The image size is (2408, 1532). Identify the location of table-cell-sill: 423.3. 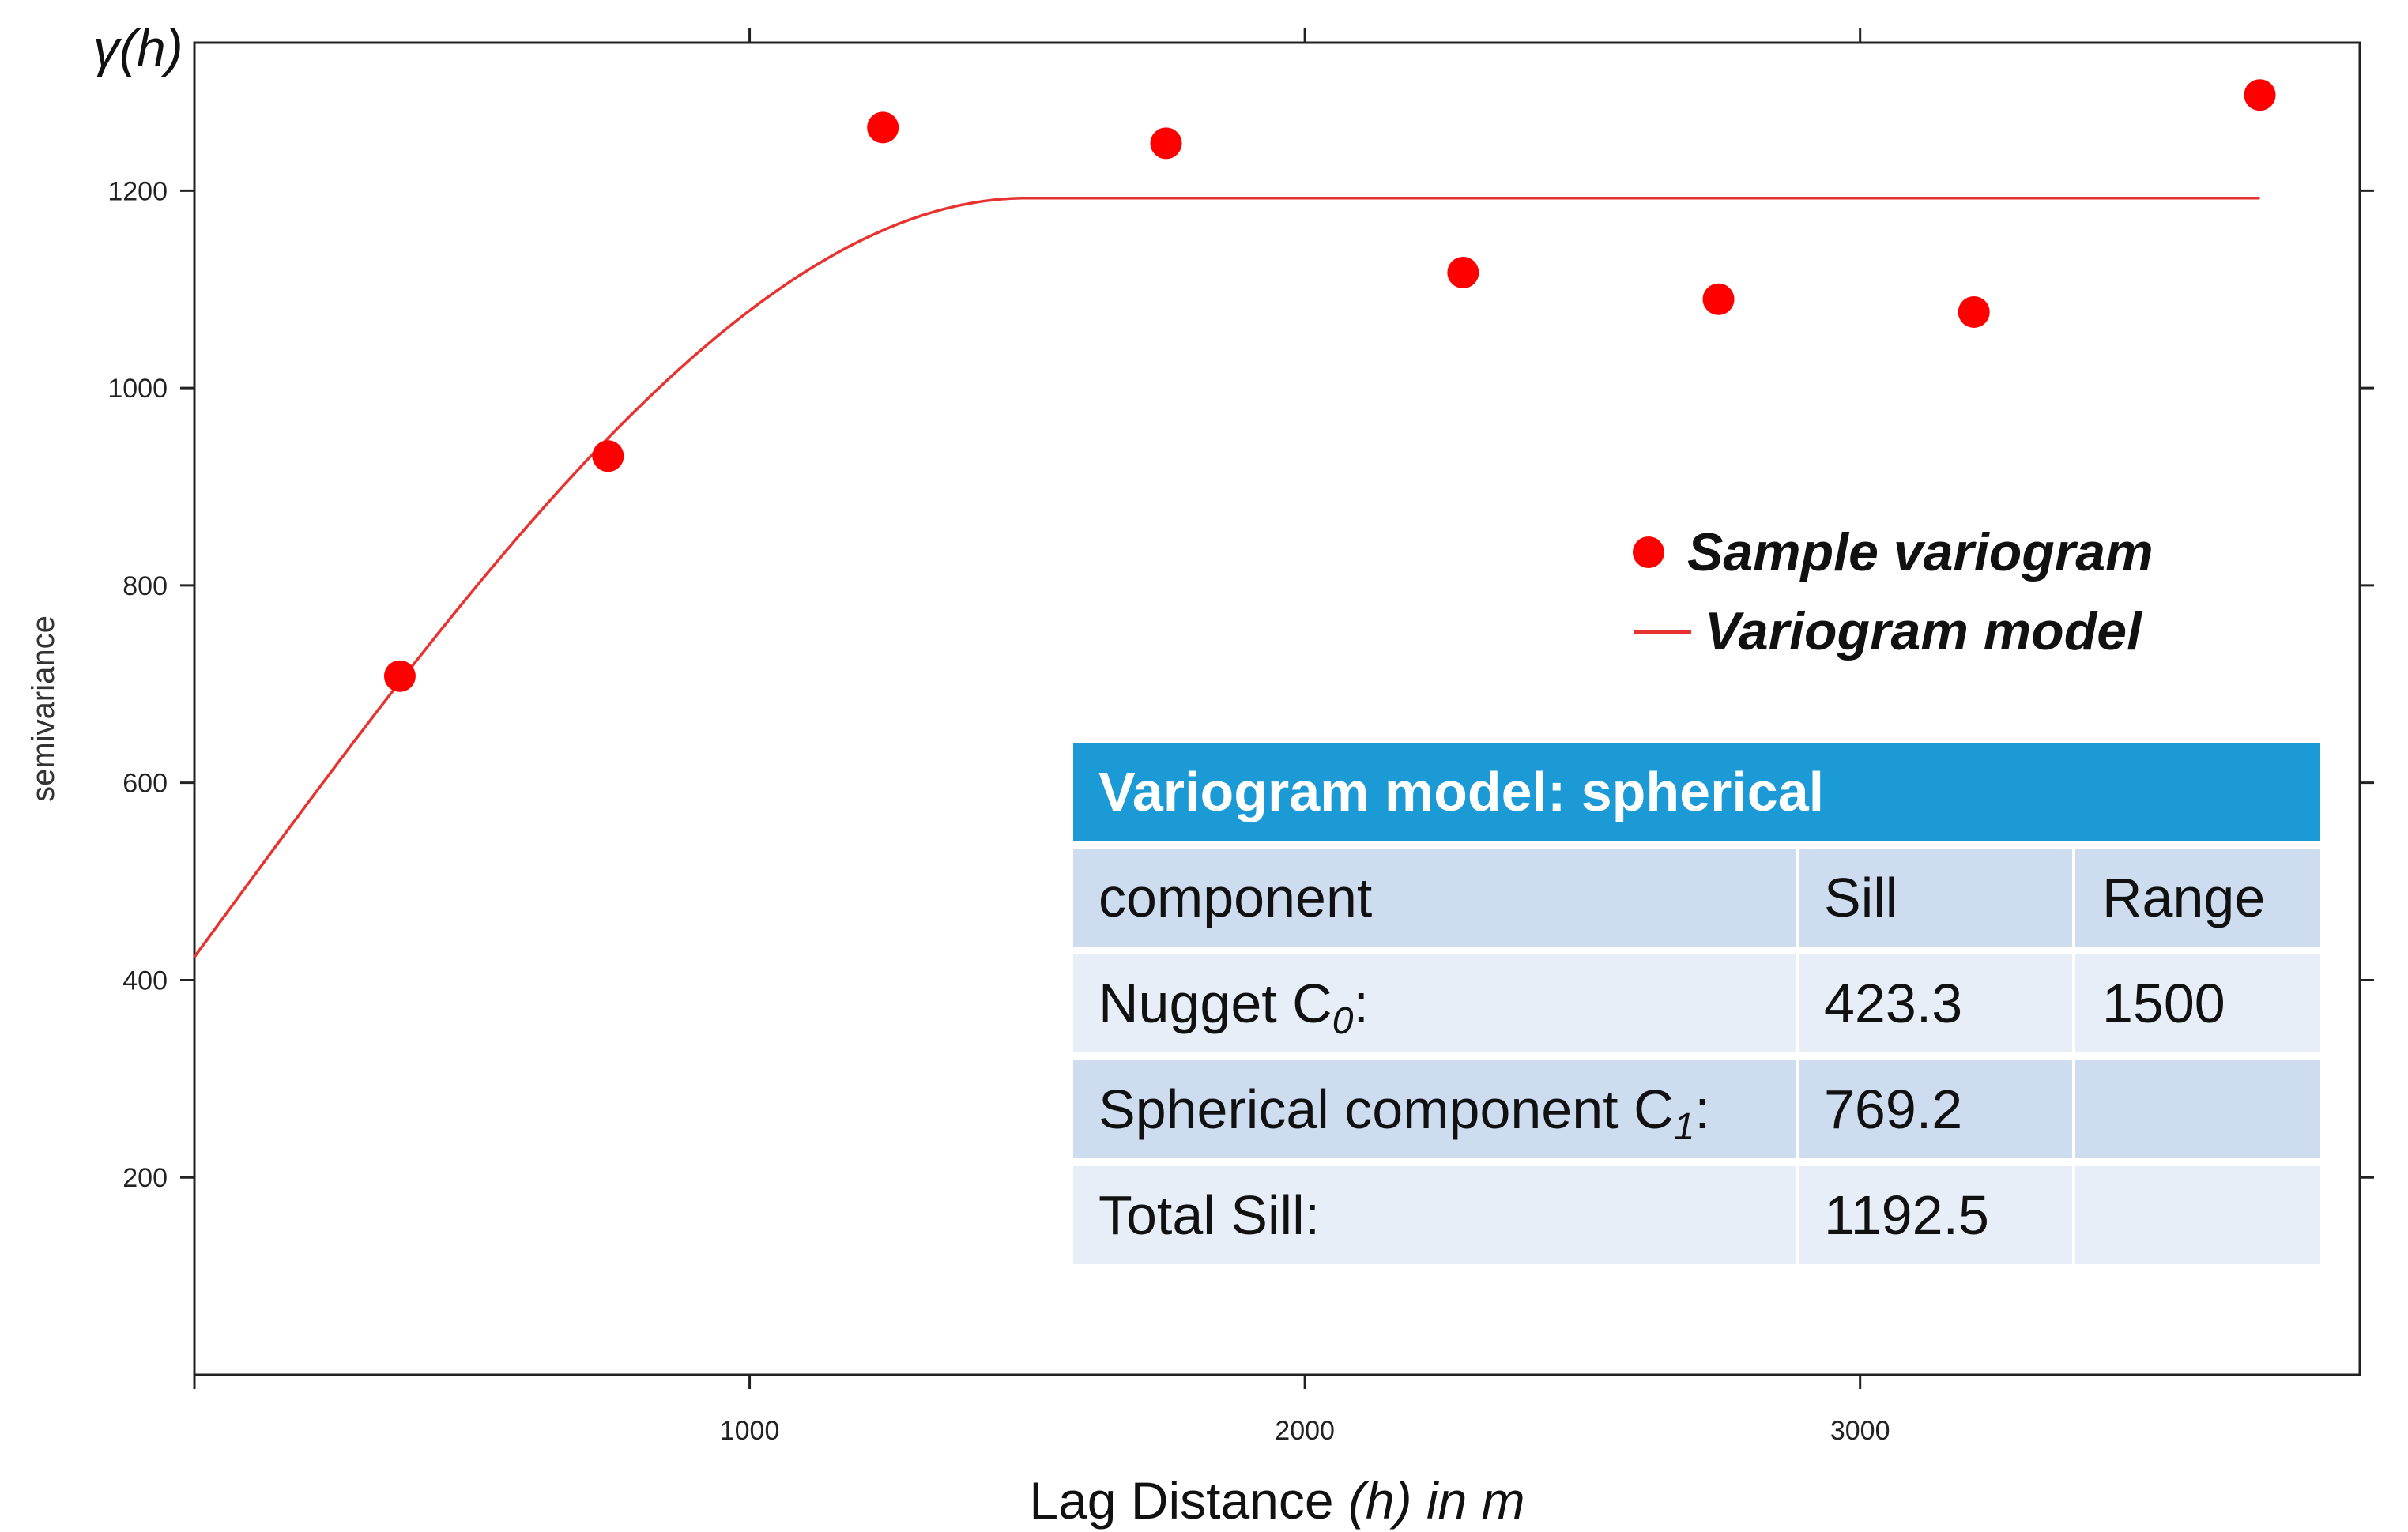
(1893, 1004).